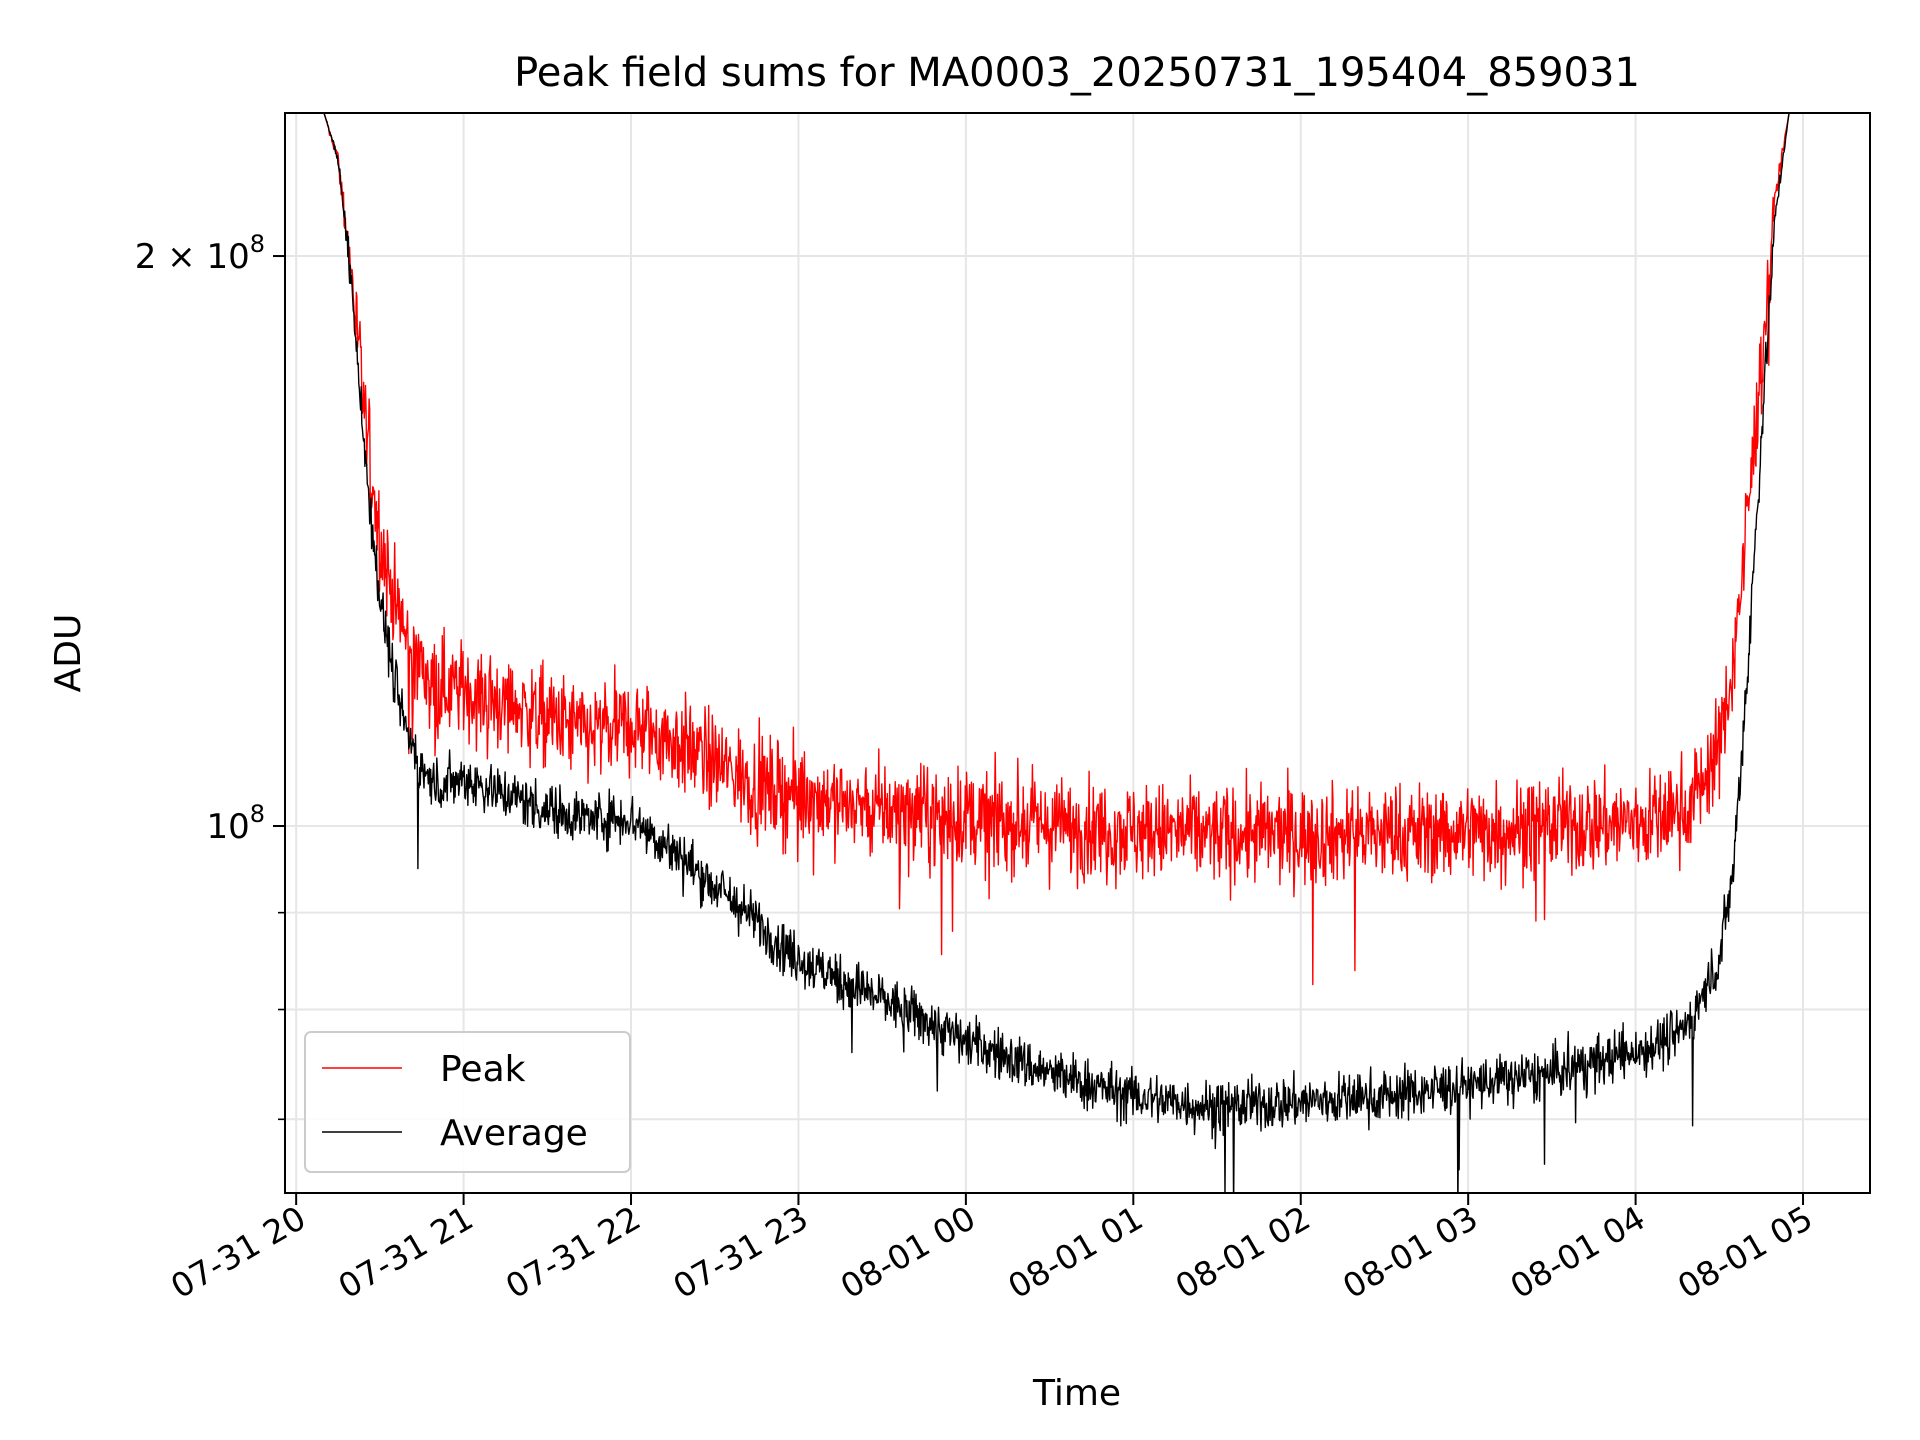 The width and height of the screenshot is (1920, 1440). What do you see at coordinates (200, 253) in the screenshot?
I see `y-tick-label: 2 × 108` at bounding box center [200, 253].